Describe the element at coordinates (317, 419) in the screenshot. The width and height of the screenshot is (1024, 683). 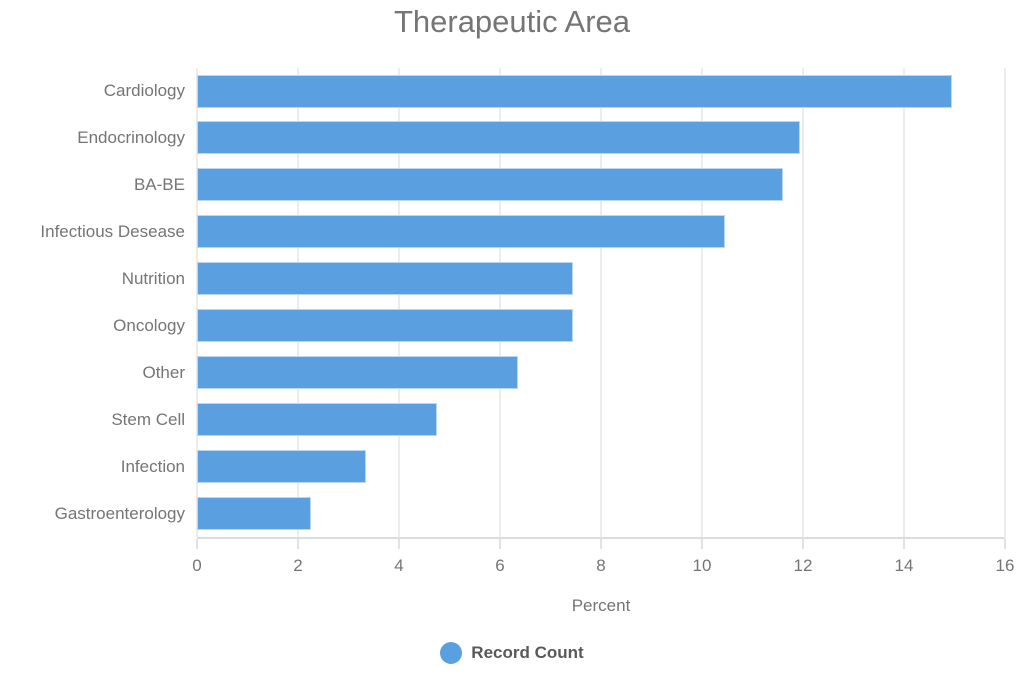
I see `bar-stem-cell` at that location.